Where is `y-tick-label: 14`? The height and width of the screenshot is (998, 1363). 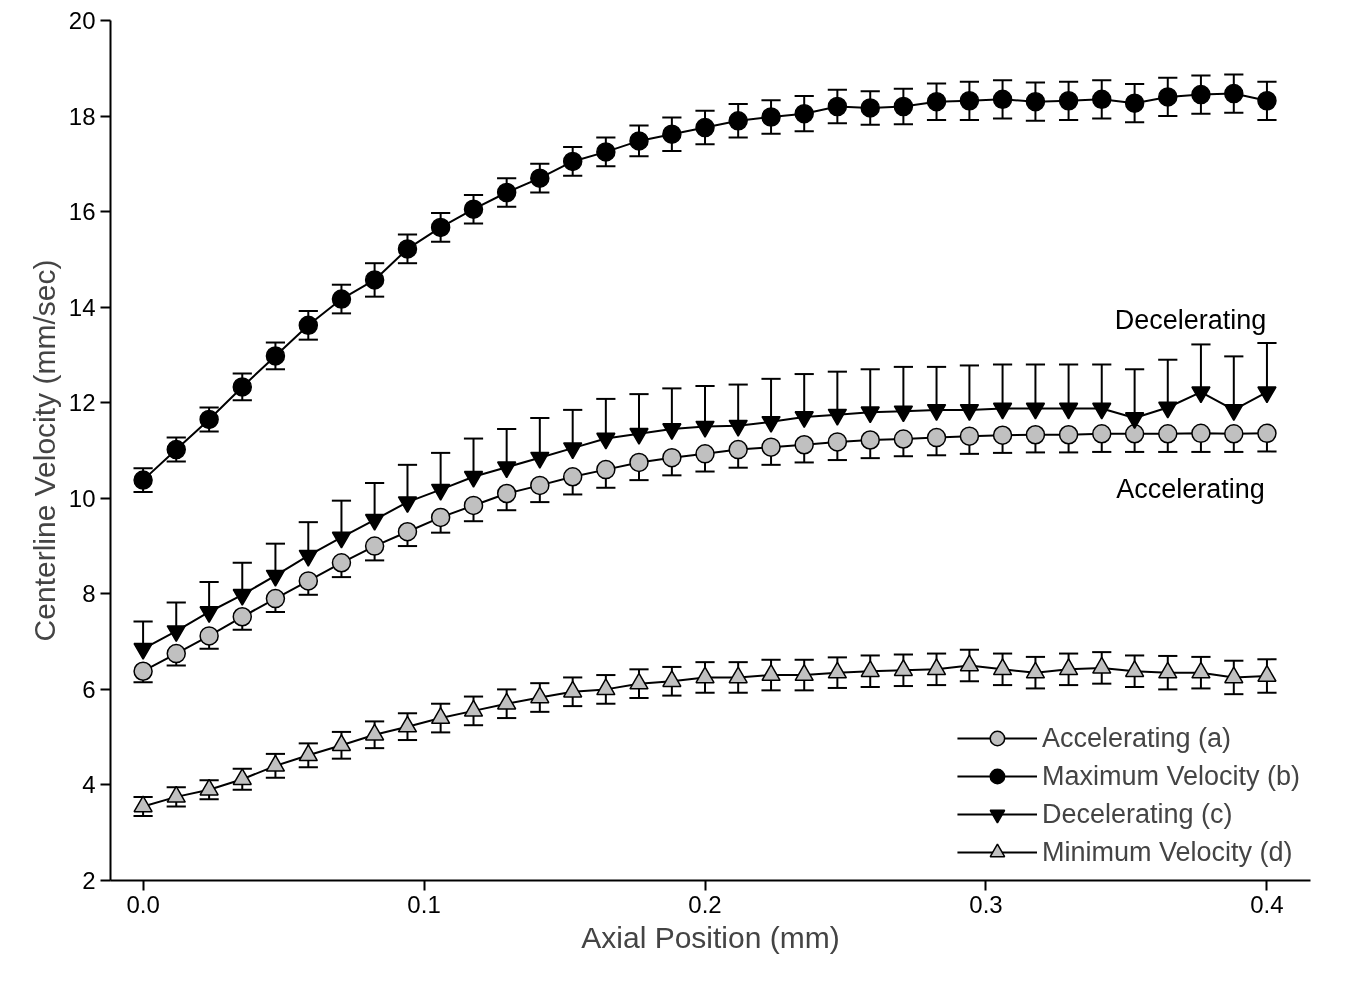
y-tick-label: 14 is located at coordinates (82, 307).